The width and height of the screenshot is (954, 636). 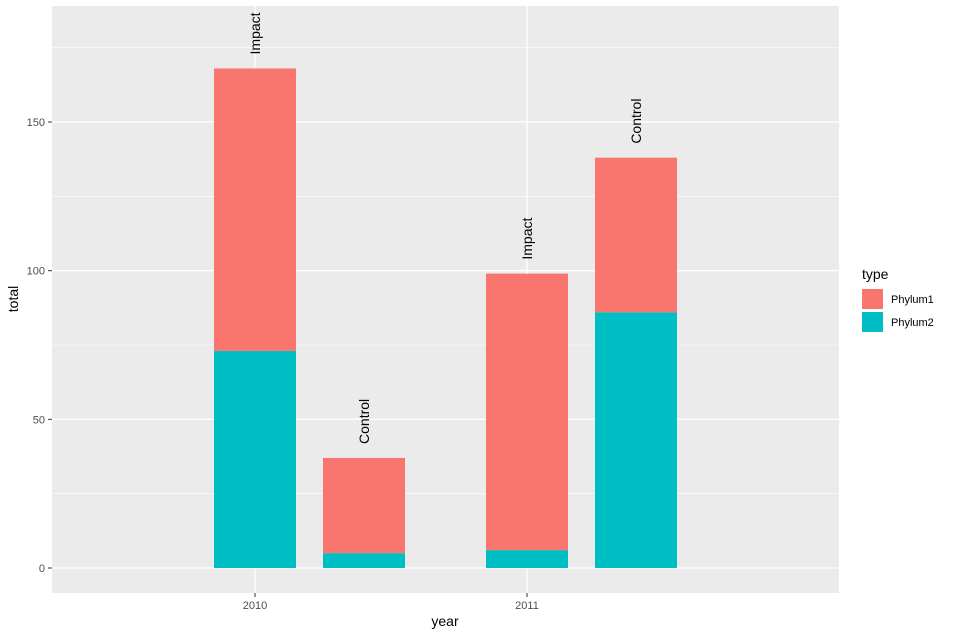 I want to click on legend-key-phylum1, so click(x=872, y=299).